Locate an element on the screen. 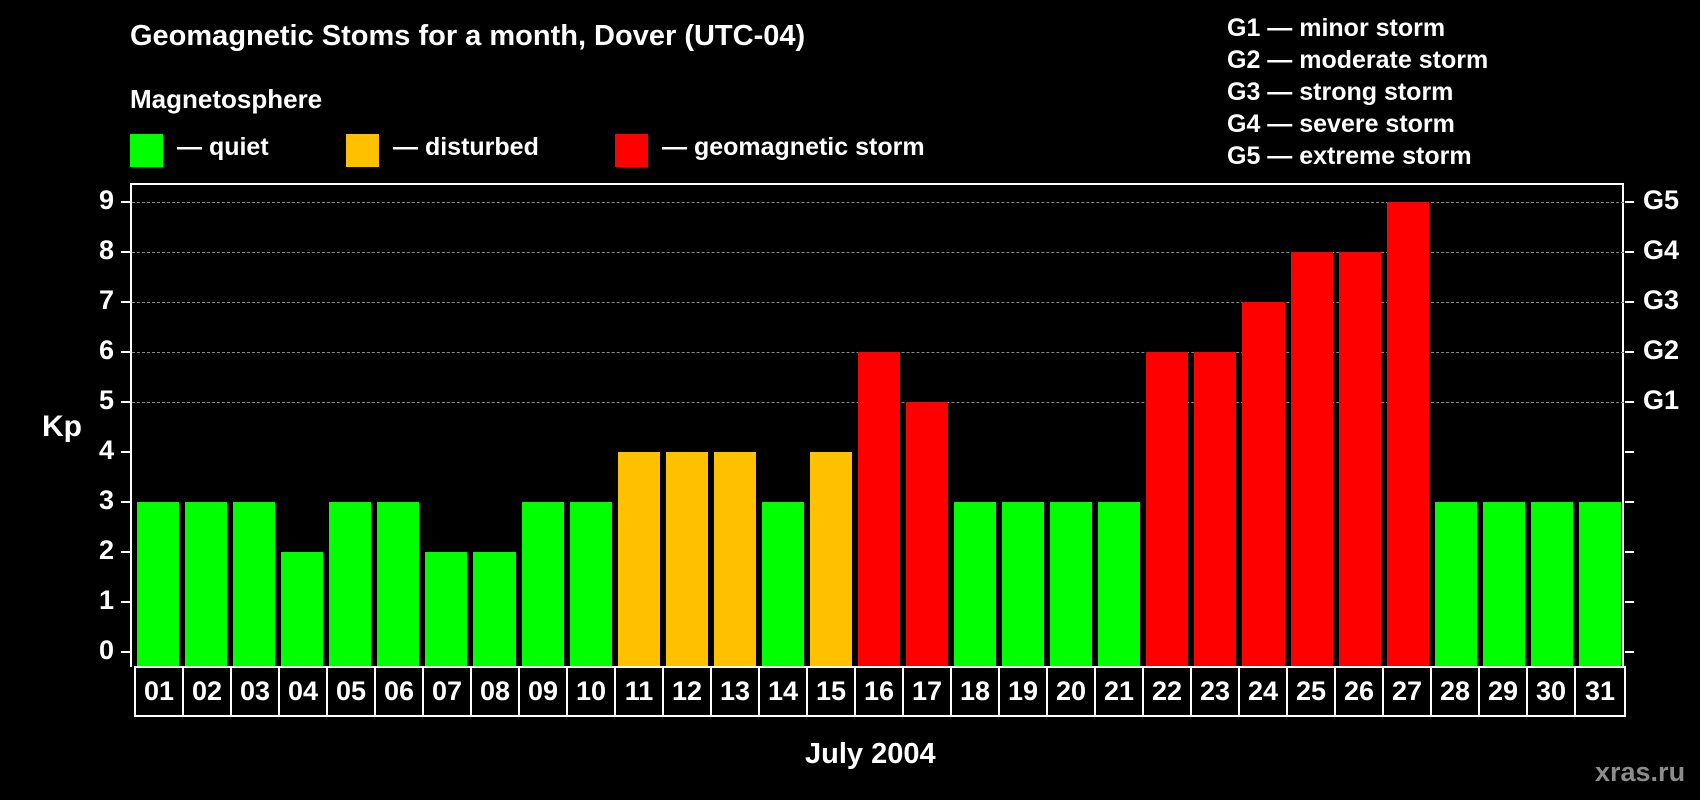 Image resolution: width=1700 pixels, height=800 pixels. g-level-label: G5 is located at coordinates (1661, 200).